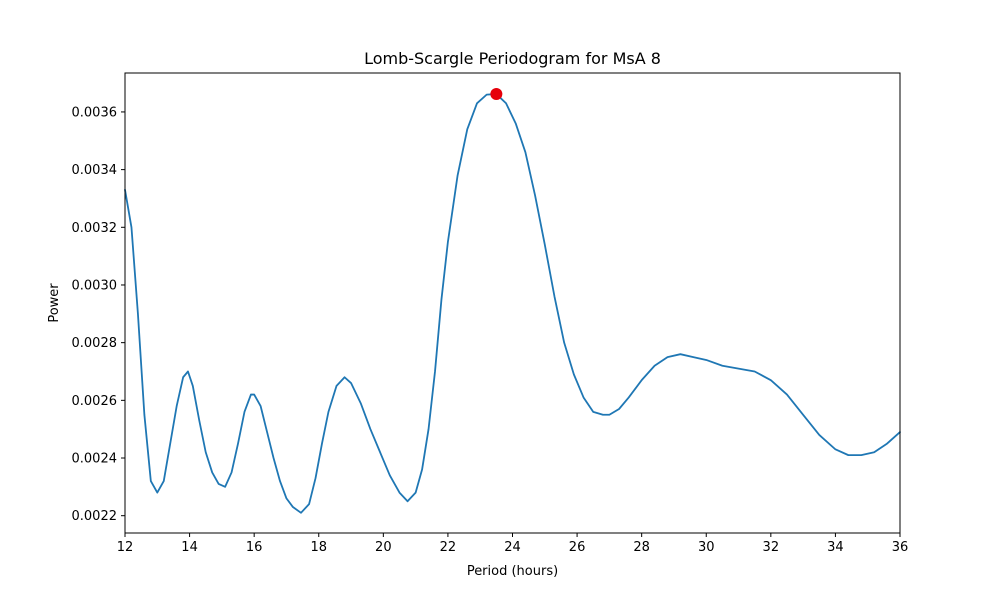  Describe the element at coordinates (125, 547) in the screenshot. I see `x-tick-label: 12` at that location.